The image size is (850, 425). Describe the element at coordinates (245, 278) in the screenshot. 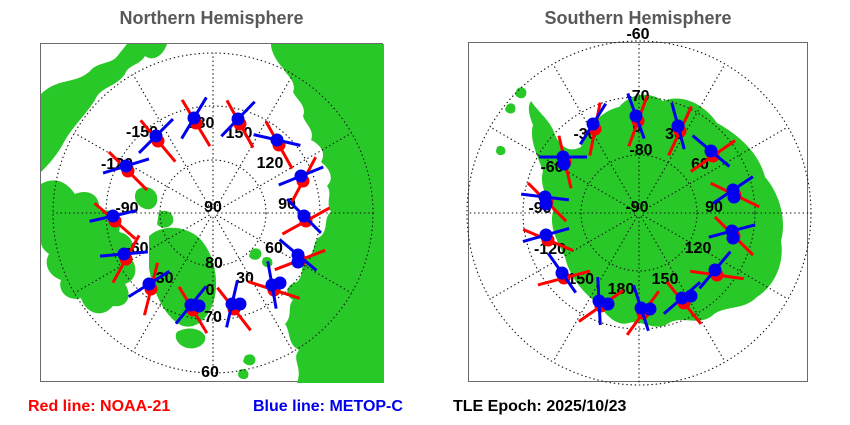

I see `grid-label: 30` at that location.